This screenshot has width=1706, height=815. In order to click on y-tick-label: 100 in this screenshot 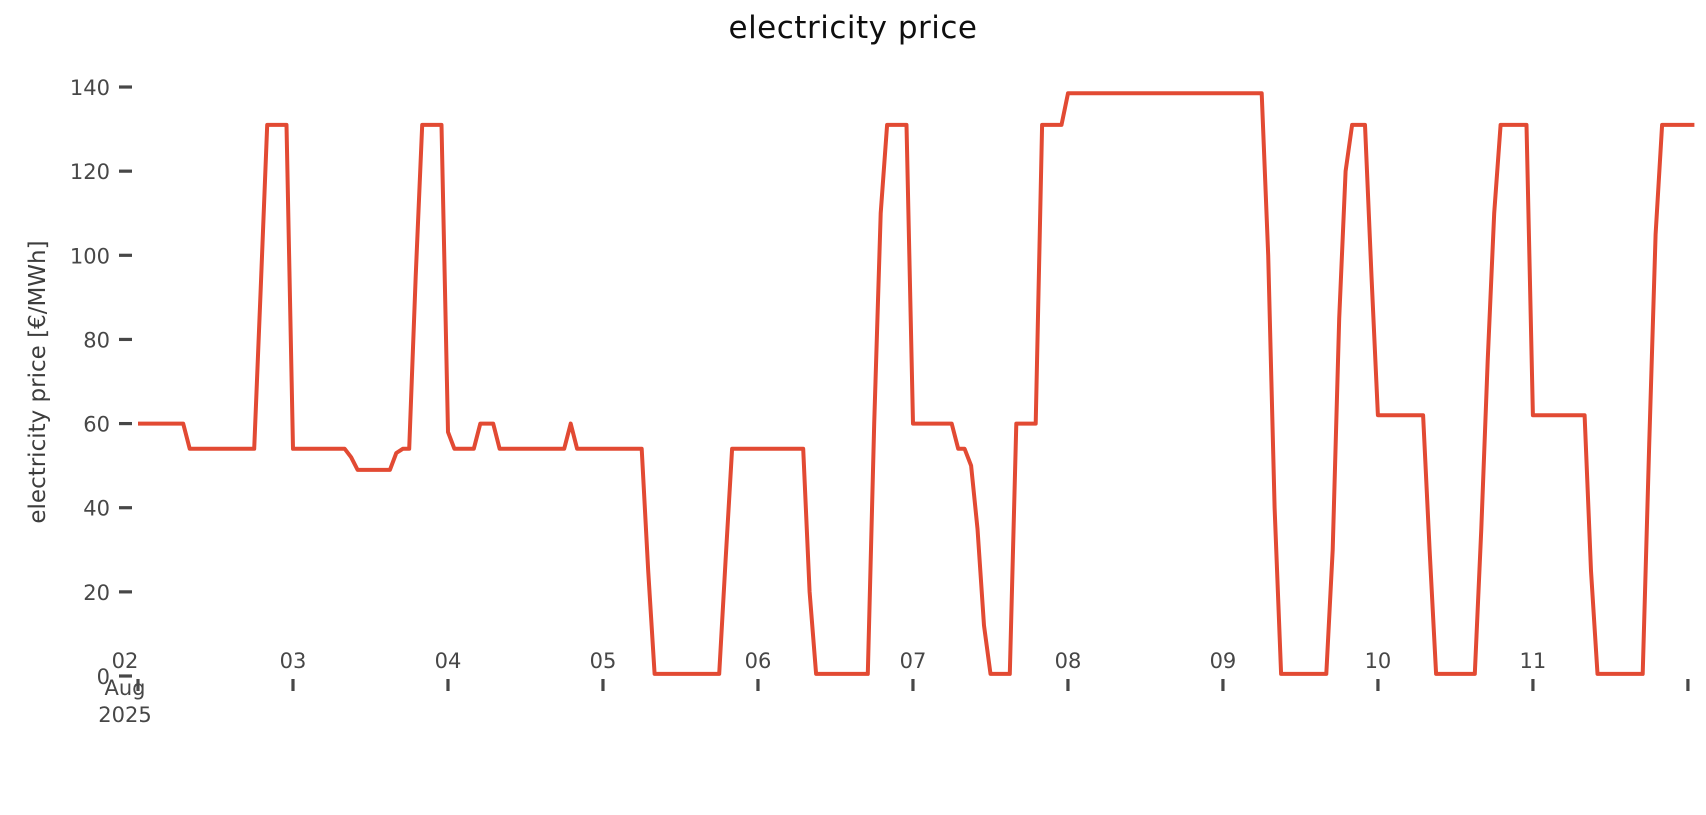, I will do `click(90, 256)`.